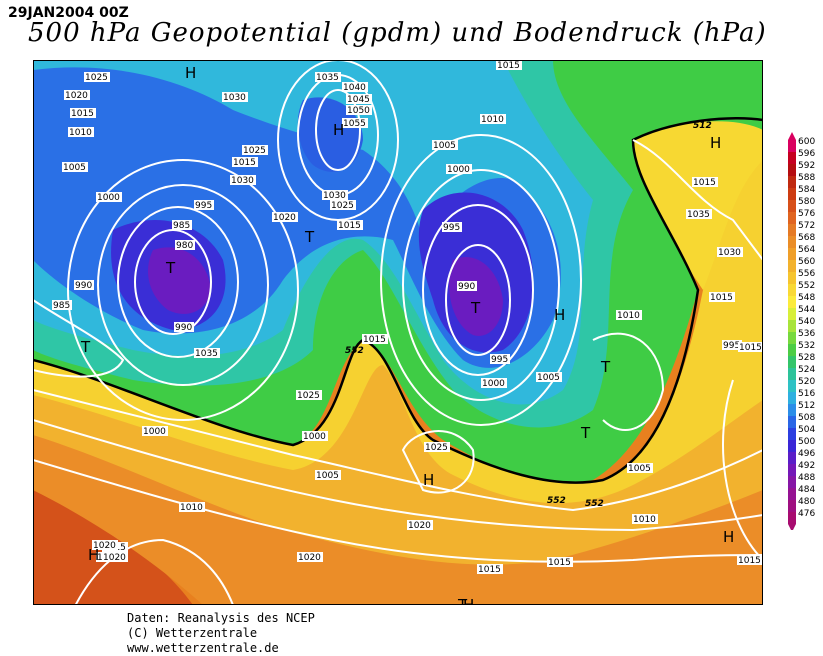 Image resolution: width=823 pixels, height=656 pixels. I want to click on legend-label: 548, so click(806, 298).